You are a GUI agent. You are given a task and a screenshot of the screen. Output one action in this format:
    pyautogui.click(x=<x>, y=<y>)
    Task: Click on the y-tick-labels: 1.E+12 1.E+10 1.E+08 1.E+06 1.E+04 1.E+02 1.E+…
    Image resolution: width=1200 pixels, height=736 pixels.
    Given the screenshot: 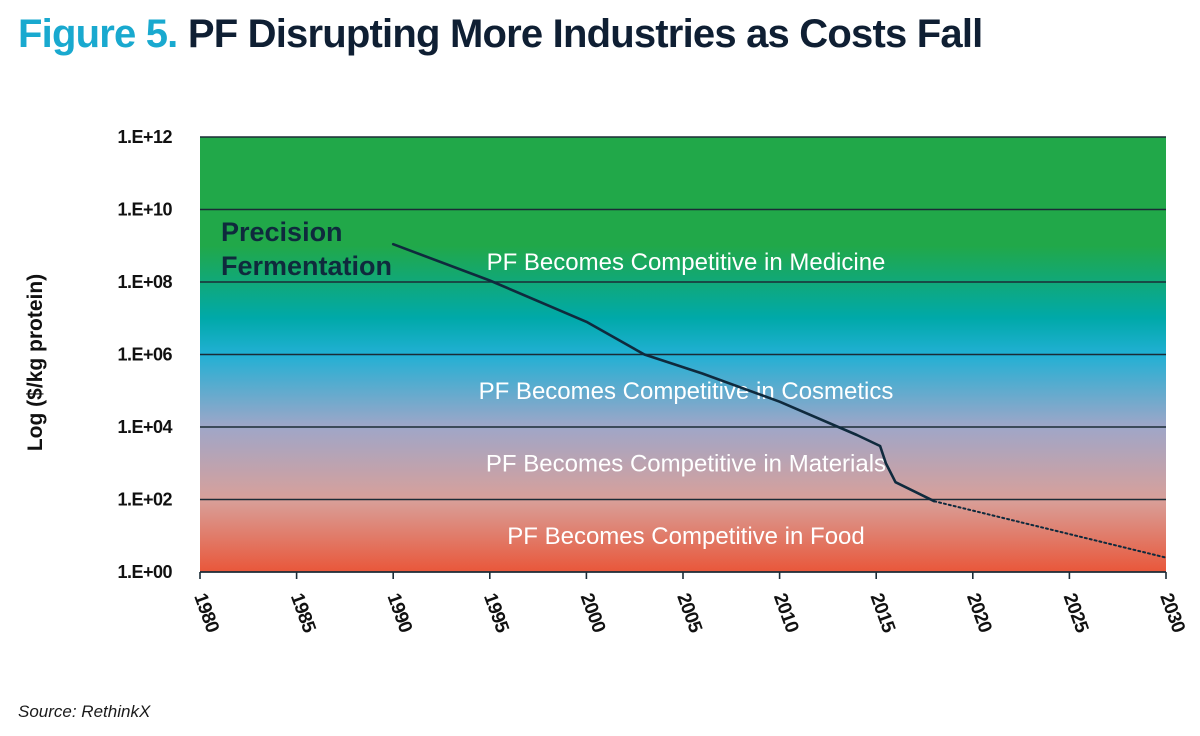 What is the action you would take?
    pyautogui.click(x=145, y=354)
    